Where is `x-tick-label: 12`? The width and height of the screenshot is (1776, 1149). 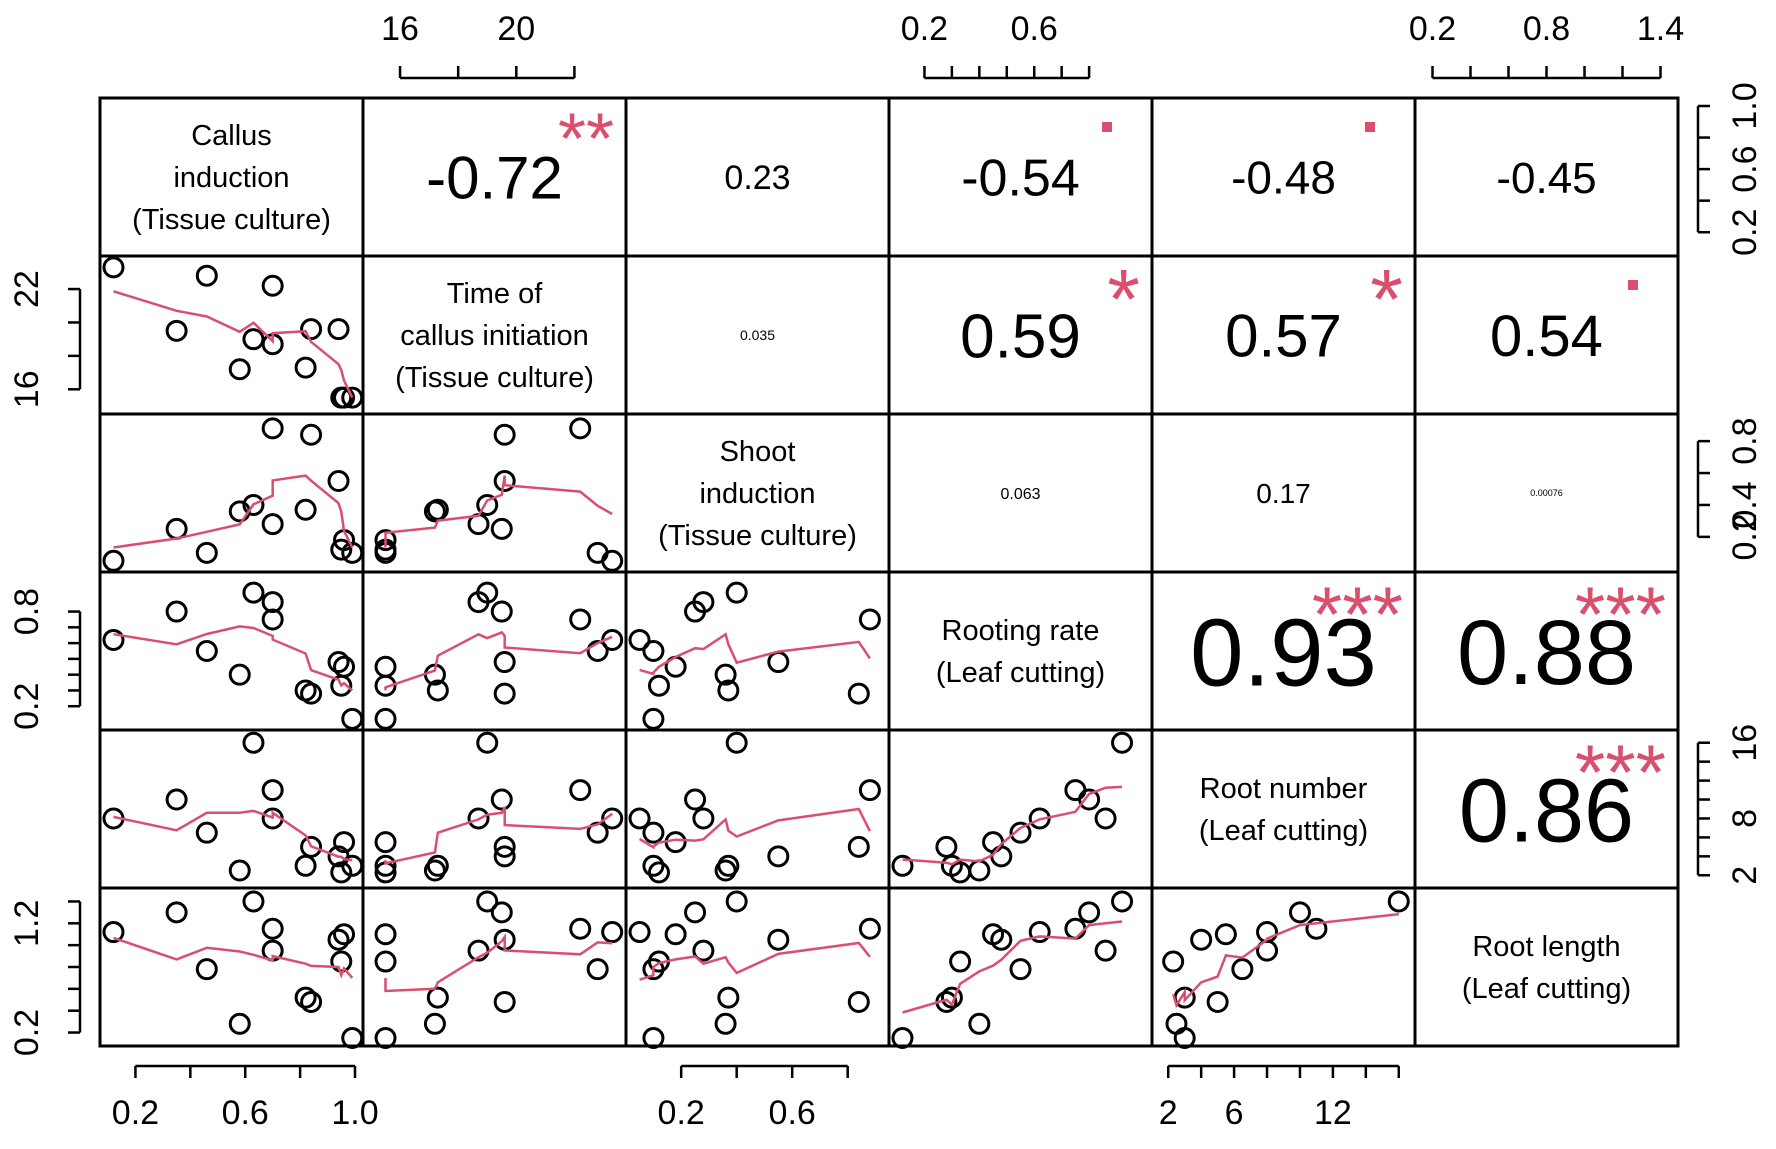
x-tick-label: 12 is located at coordinates (1333, 1113).